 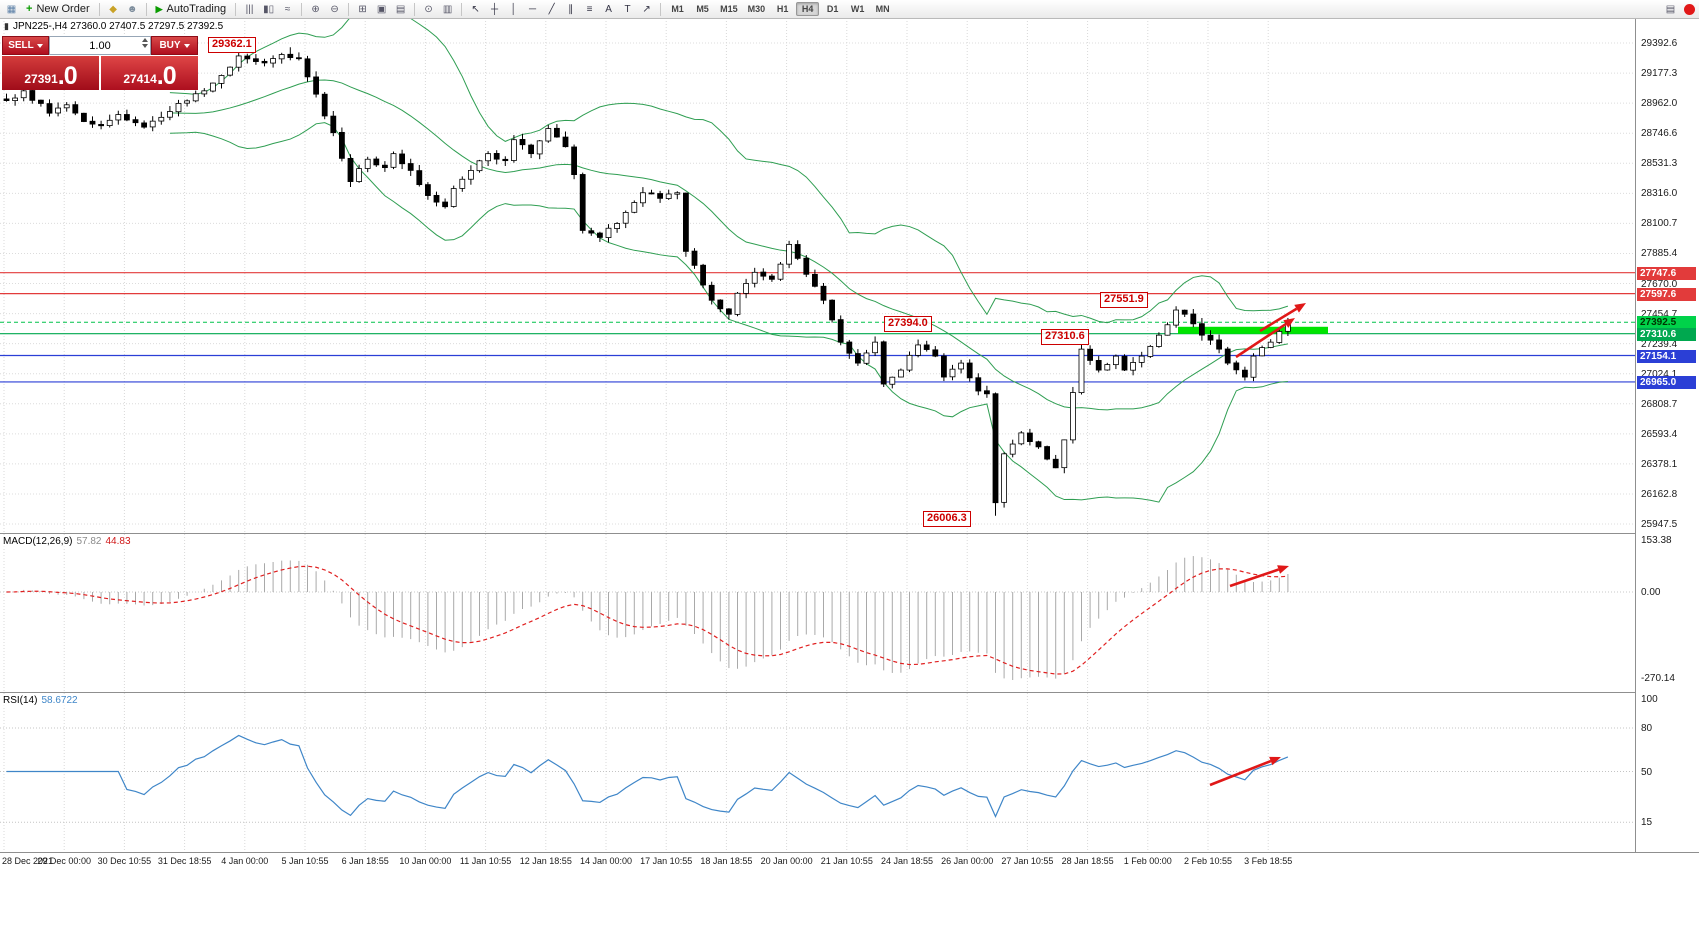 I want to click on price-callout: 27551.9, so click(x=1124, y=300).